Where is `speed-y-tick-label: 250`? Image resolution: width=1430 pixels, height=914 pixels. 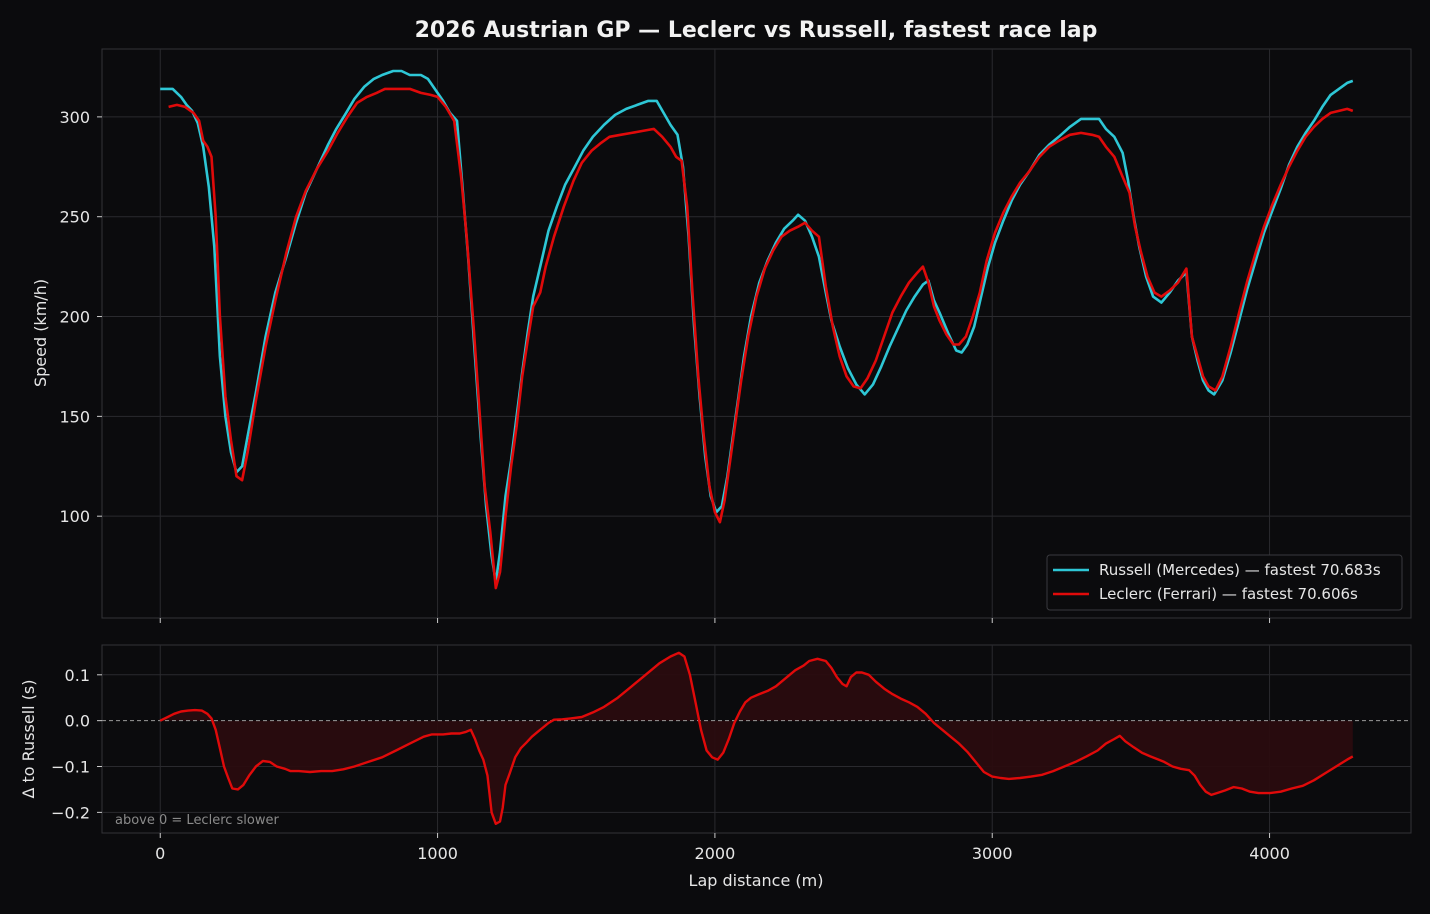 speed-y-tick-label: 250 is located at coordinates (74, 217).